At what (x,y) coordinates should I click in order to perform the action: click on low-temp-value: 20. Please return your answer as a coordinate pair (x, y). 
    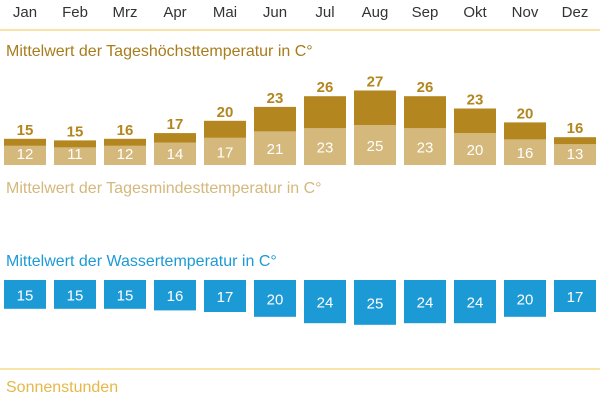
    Looking at the image, I should click on (475, 150).